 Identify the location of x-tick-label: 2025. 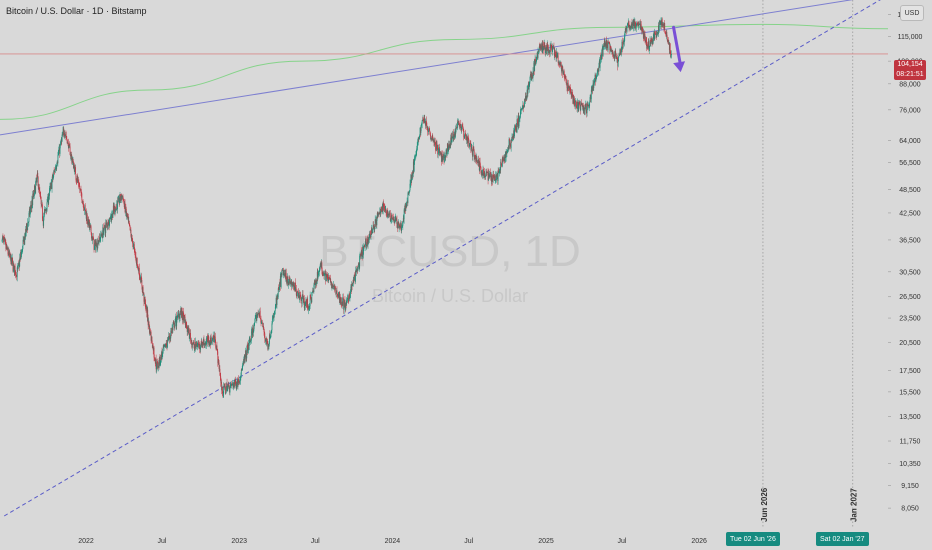
(546, 541).